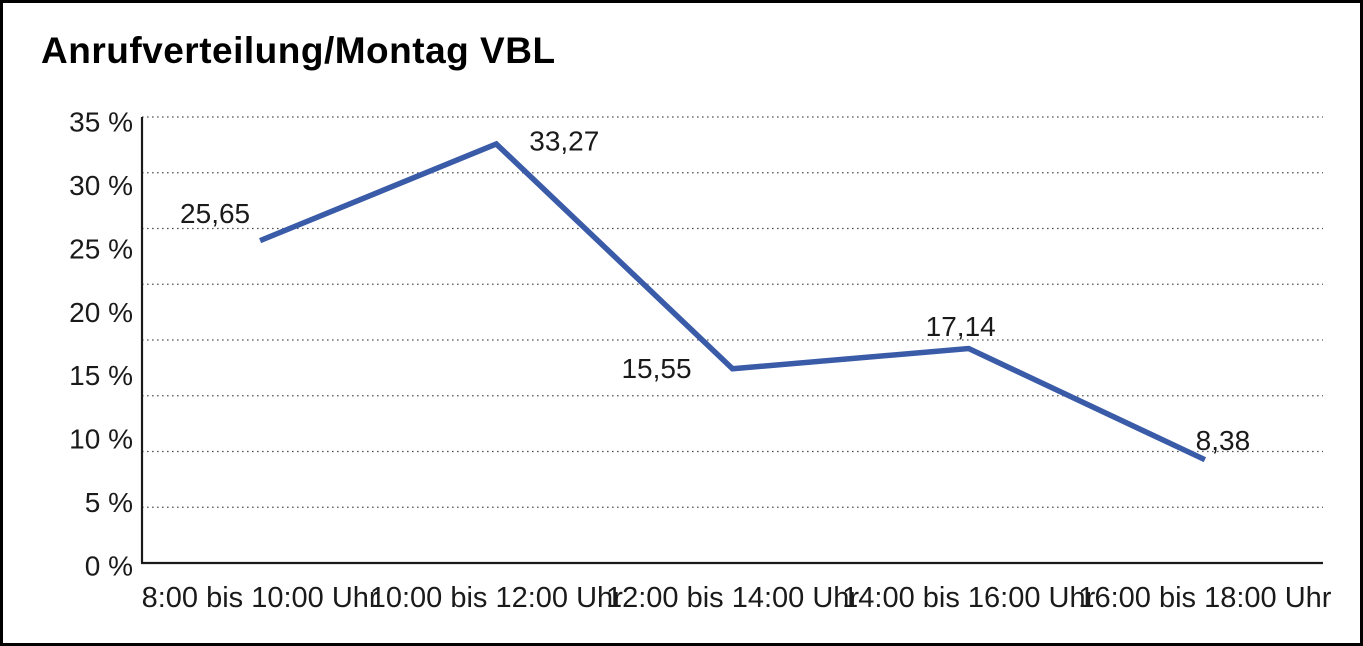  What do you see at coordinates (656, 368) in the screenshot?
I see `point-label: 15,55` at bounding box center [656, 368].